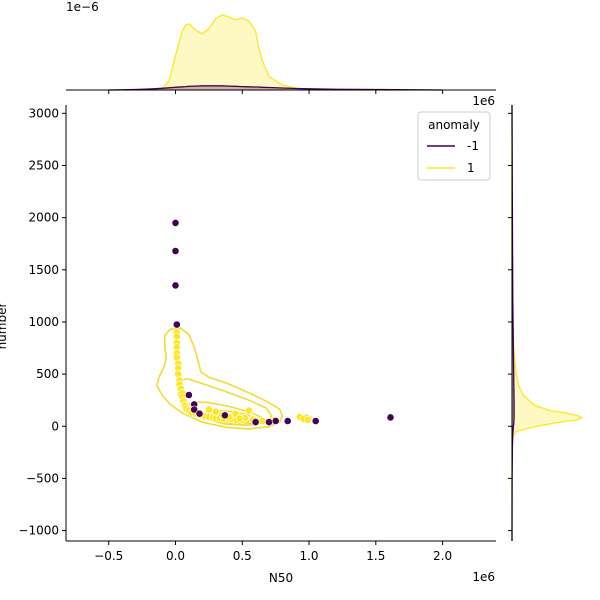 Image resolution: width=600 pixels, height=600 pixels. Describe the element at coordinates (47, 374) in the screenshot. I see `y-tick-label: 500` at that location.